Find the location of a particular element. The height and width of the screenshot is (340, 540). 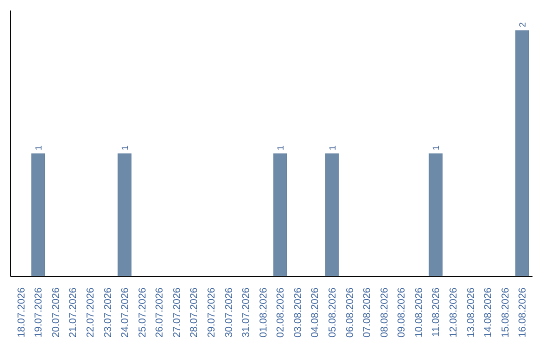

x-tick-label: 07.08.2026 is located at coordinates (368, 312).